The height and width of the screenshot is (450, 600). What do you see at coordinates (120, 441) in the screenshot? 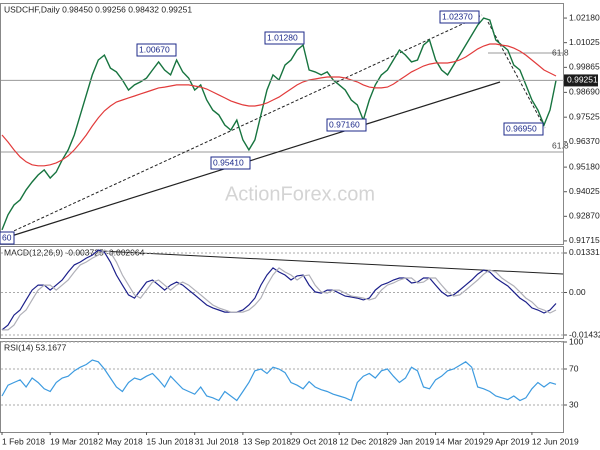
I see `x-tick-label: 2 May 2018` at bounding box center [120, 441].